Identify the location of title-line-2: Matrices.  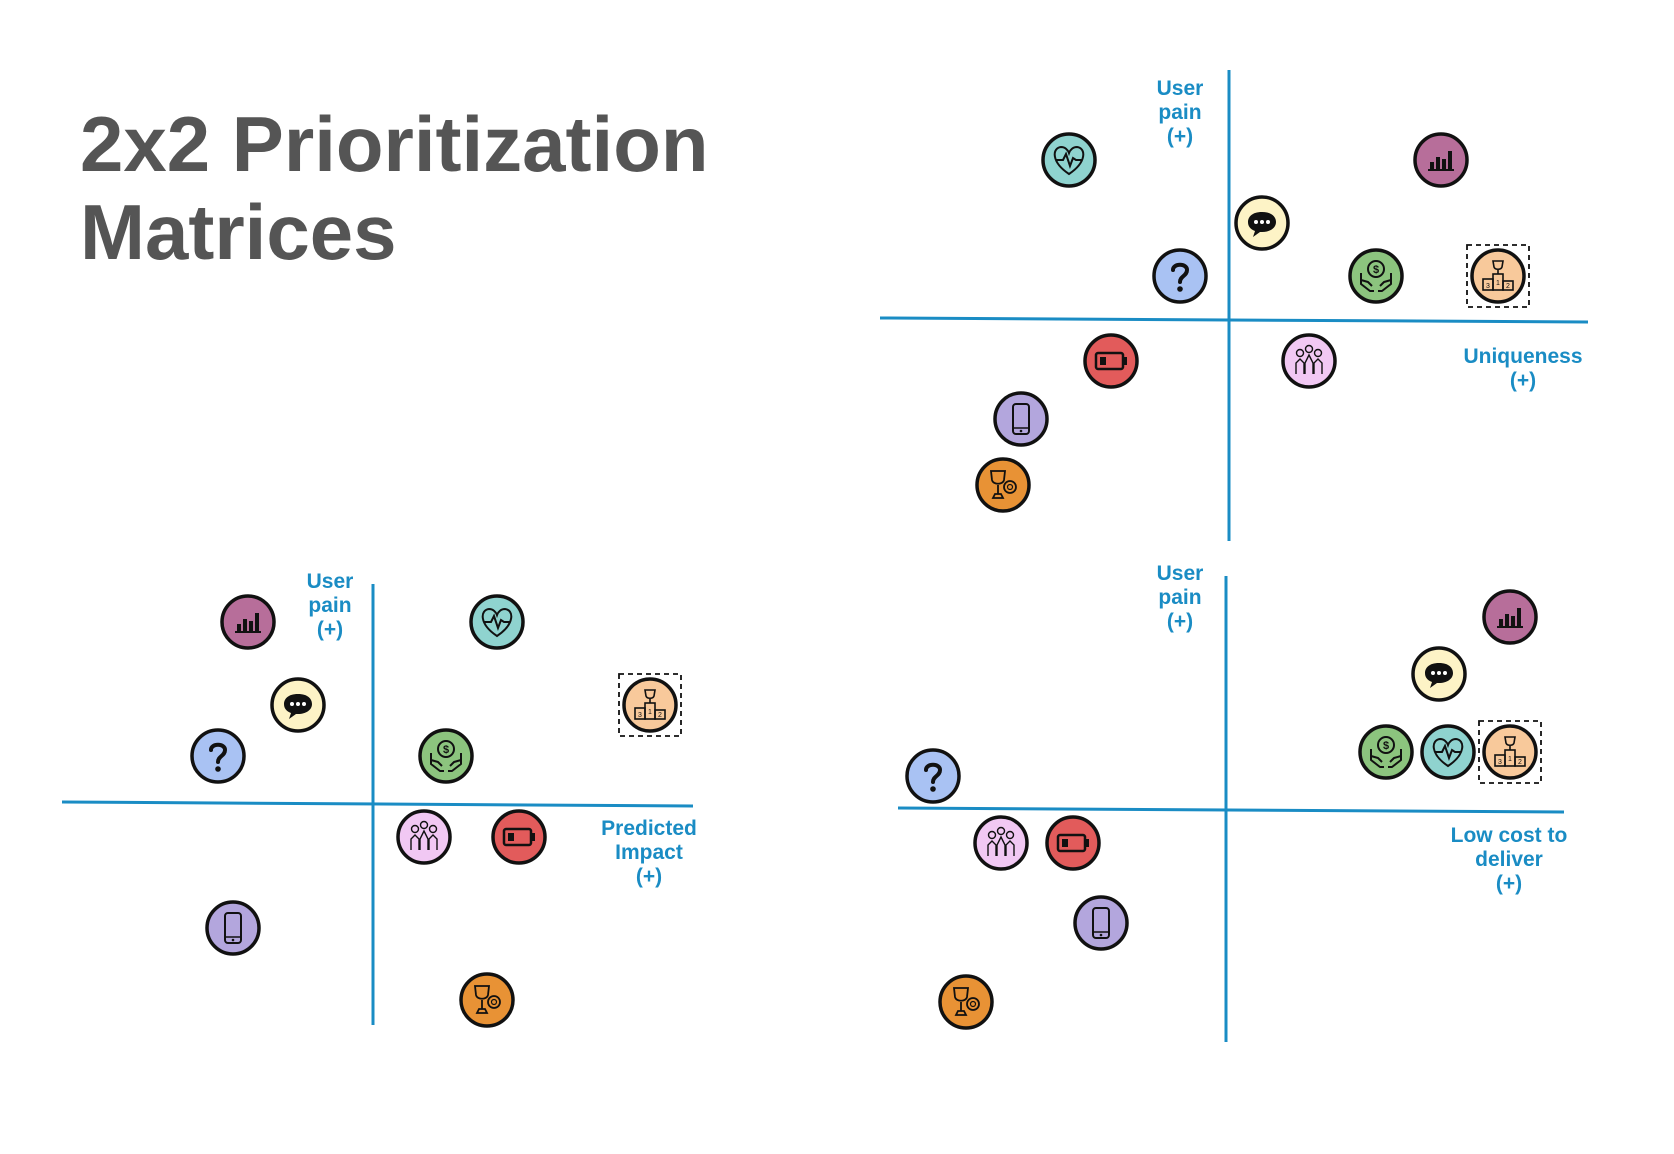
(238, 232).